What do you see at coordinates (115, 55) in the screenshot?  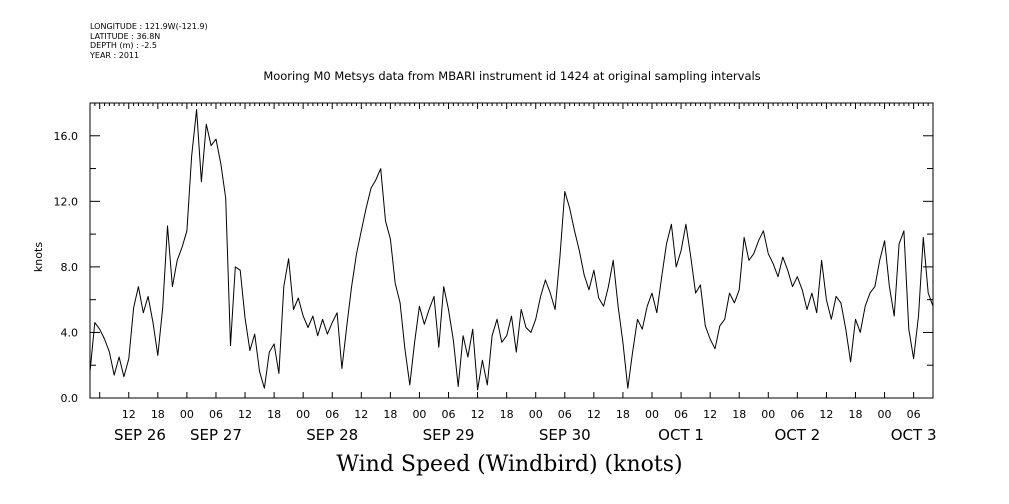 I see `year-label: YEAR : 2011` at bounding box center [115, 55].